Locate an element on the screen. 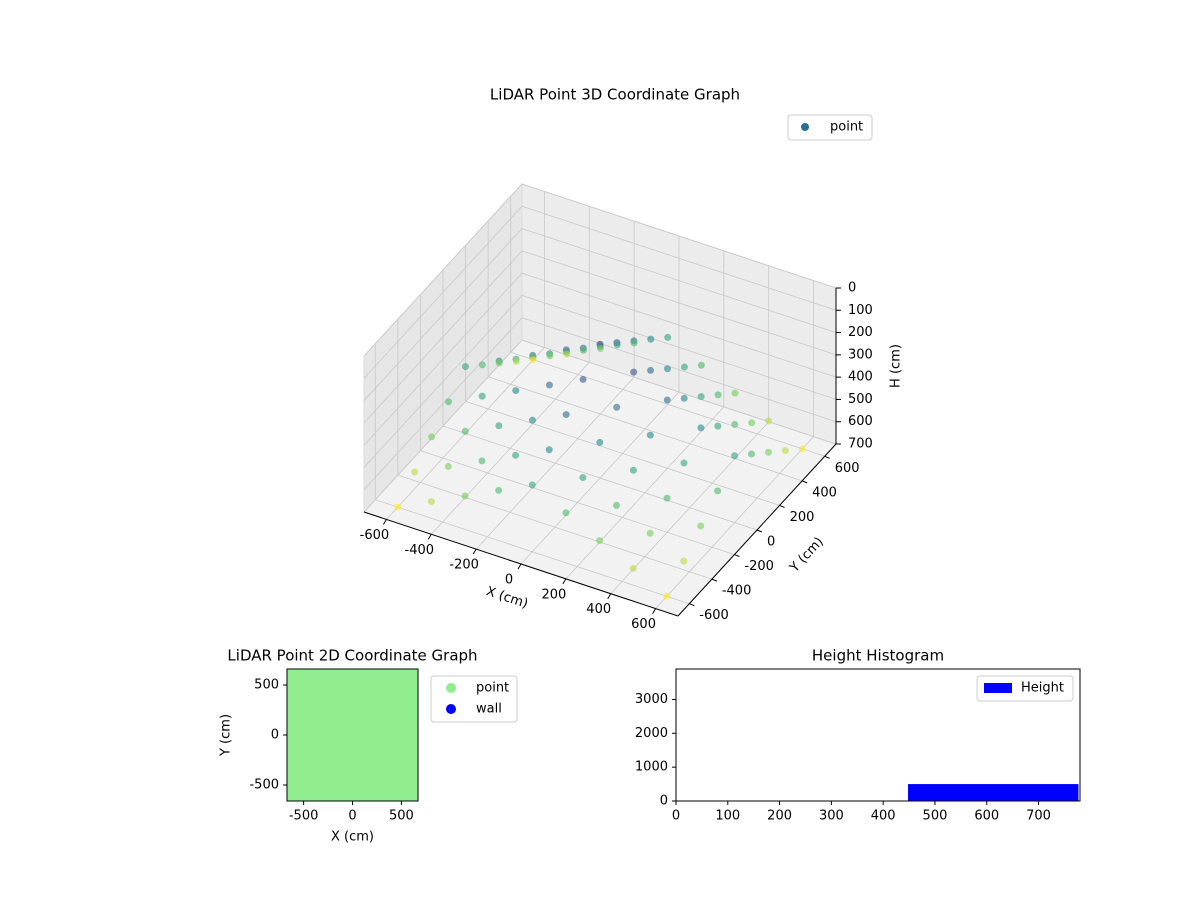 The width and height of the screenshot is (1200, 900). chart-title: LiDAR Point 3D Coordinate Graph is located at coordinates (615, 95).